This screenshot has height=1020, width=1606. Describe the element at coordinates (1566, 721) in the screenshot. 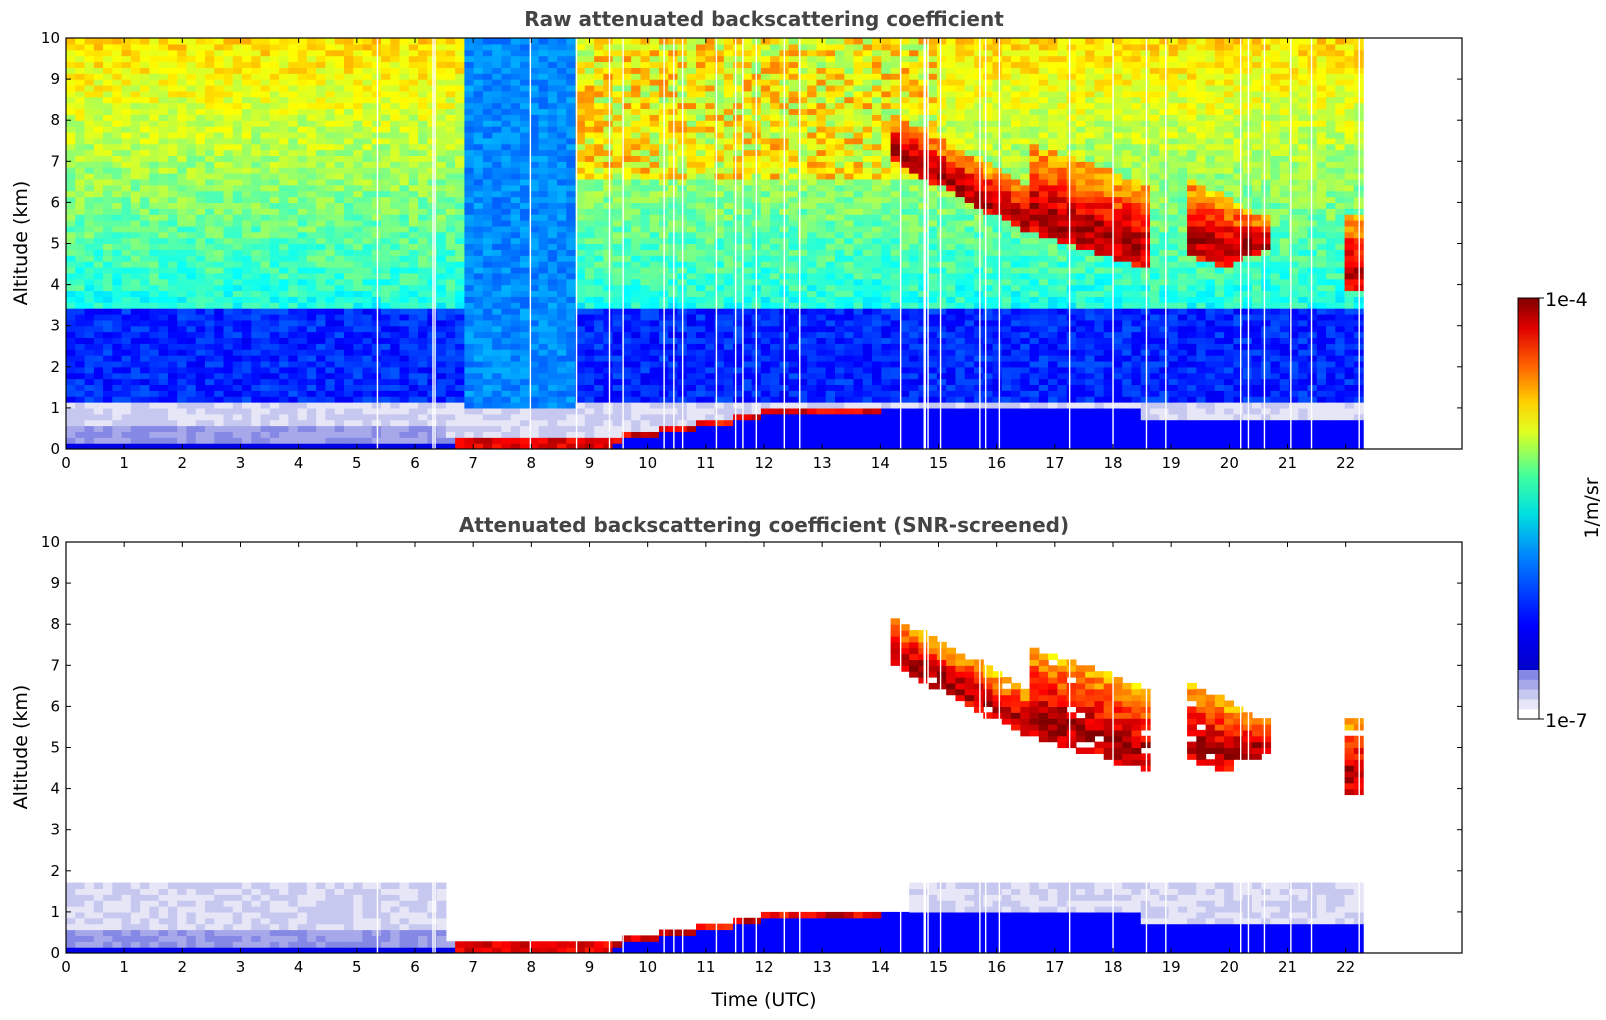

I see `colorbar-min-label: 1e-7` at that location.